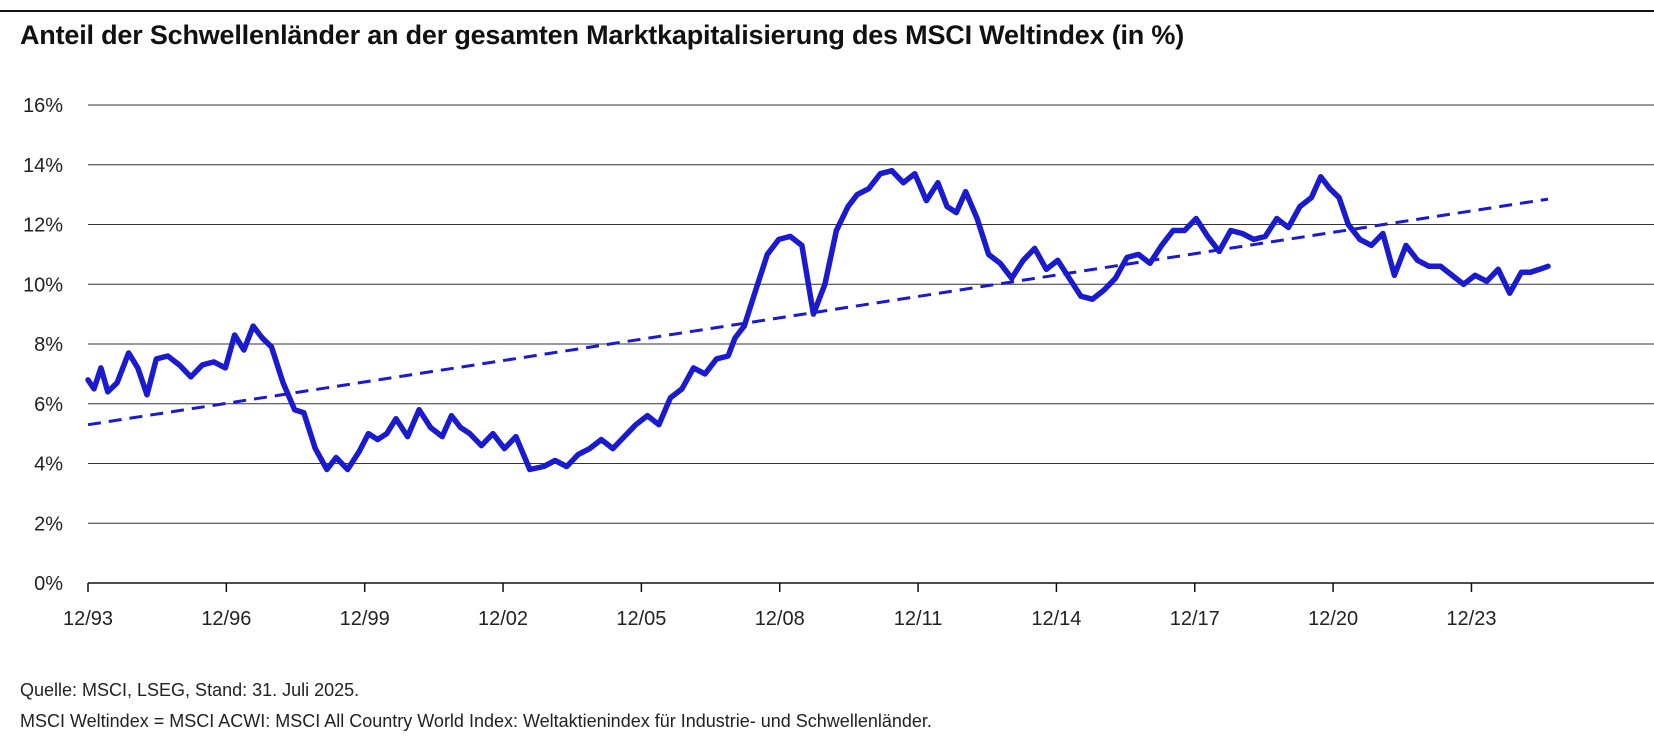  I want to click on x-tick-label: 12/99, so click(365, 619).